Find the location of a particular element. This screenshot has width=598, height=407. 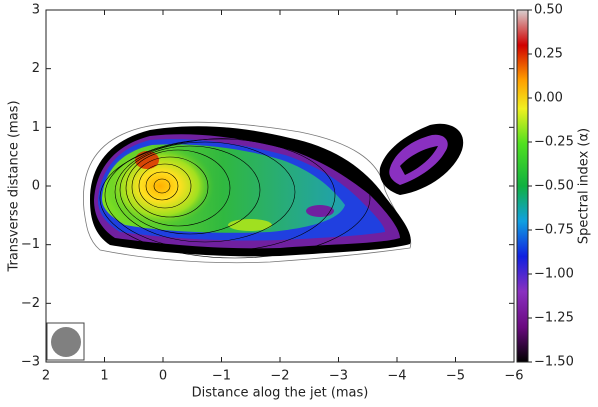

colorbar-tick-label: 0.25 is located at coordinates (548, 54).